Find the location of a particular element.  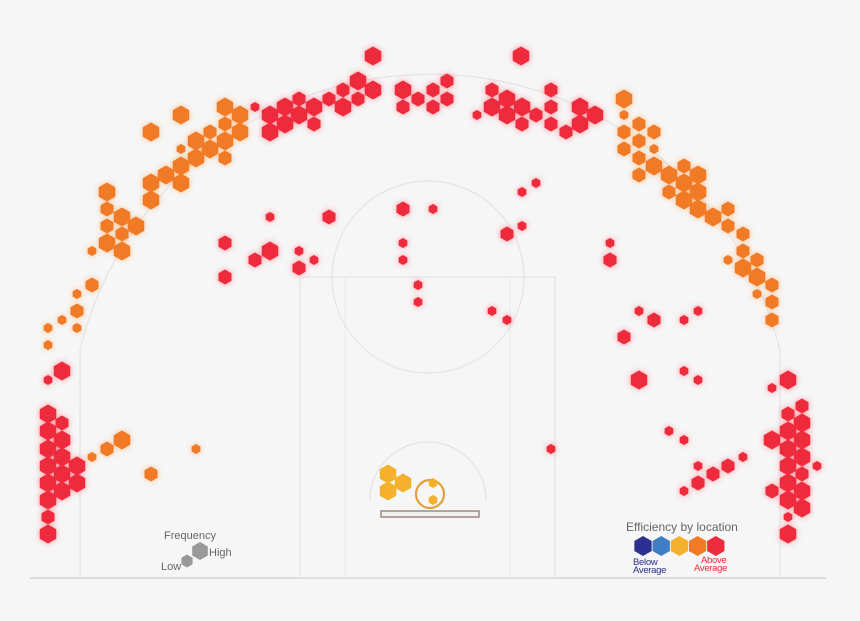

above-average-line1: Above is located at coordinates (713, 560).